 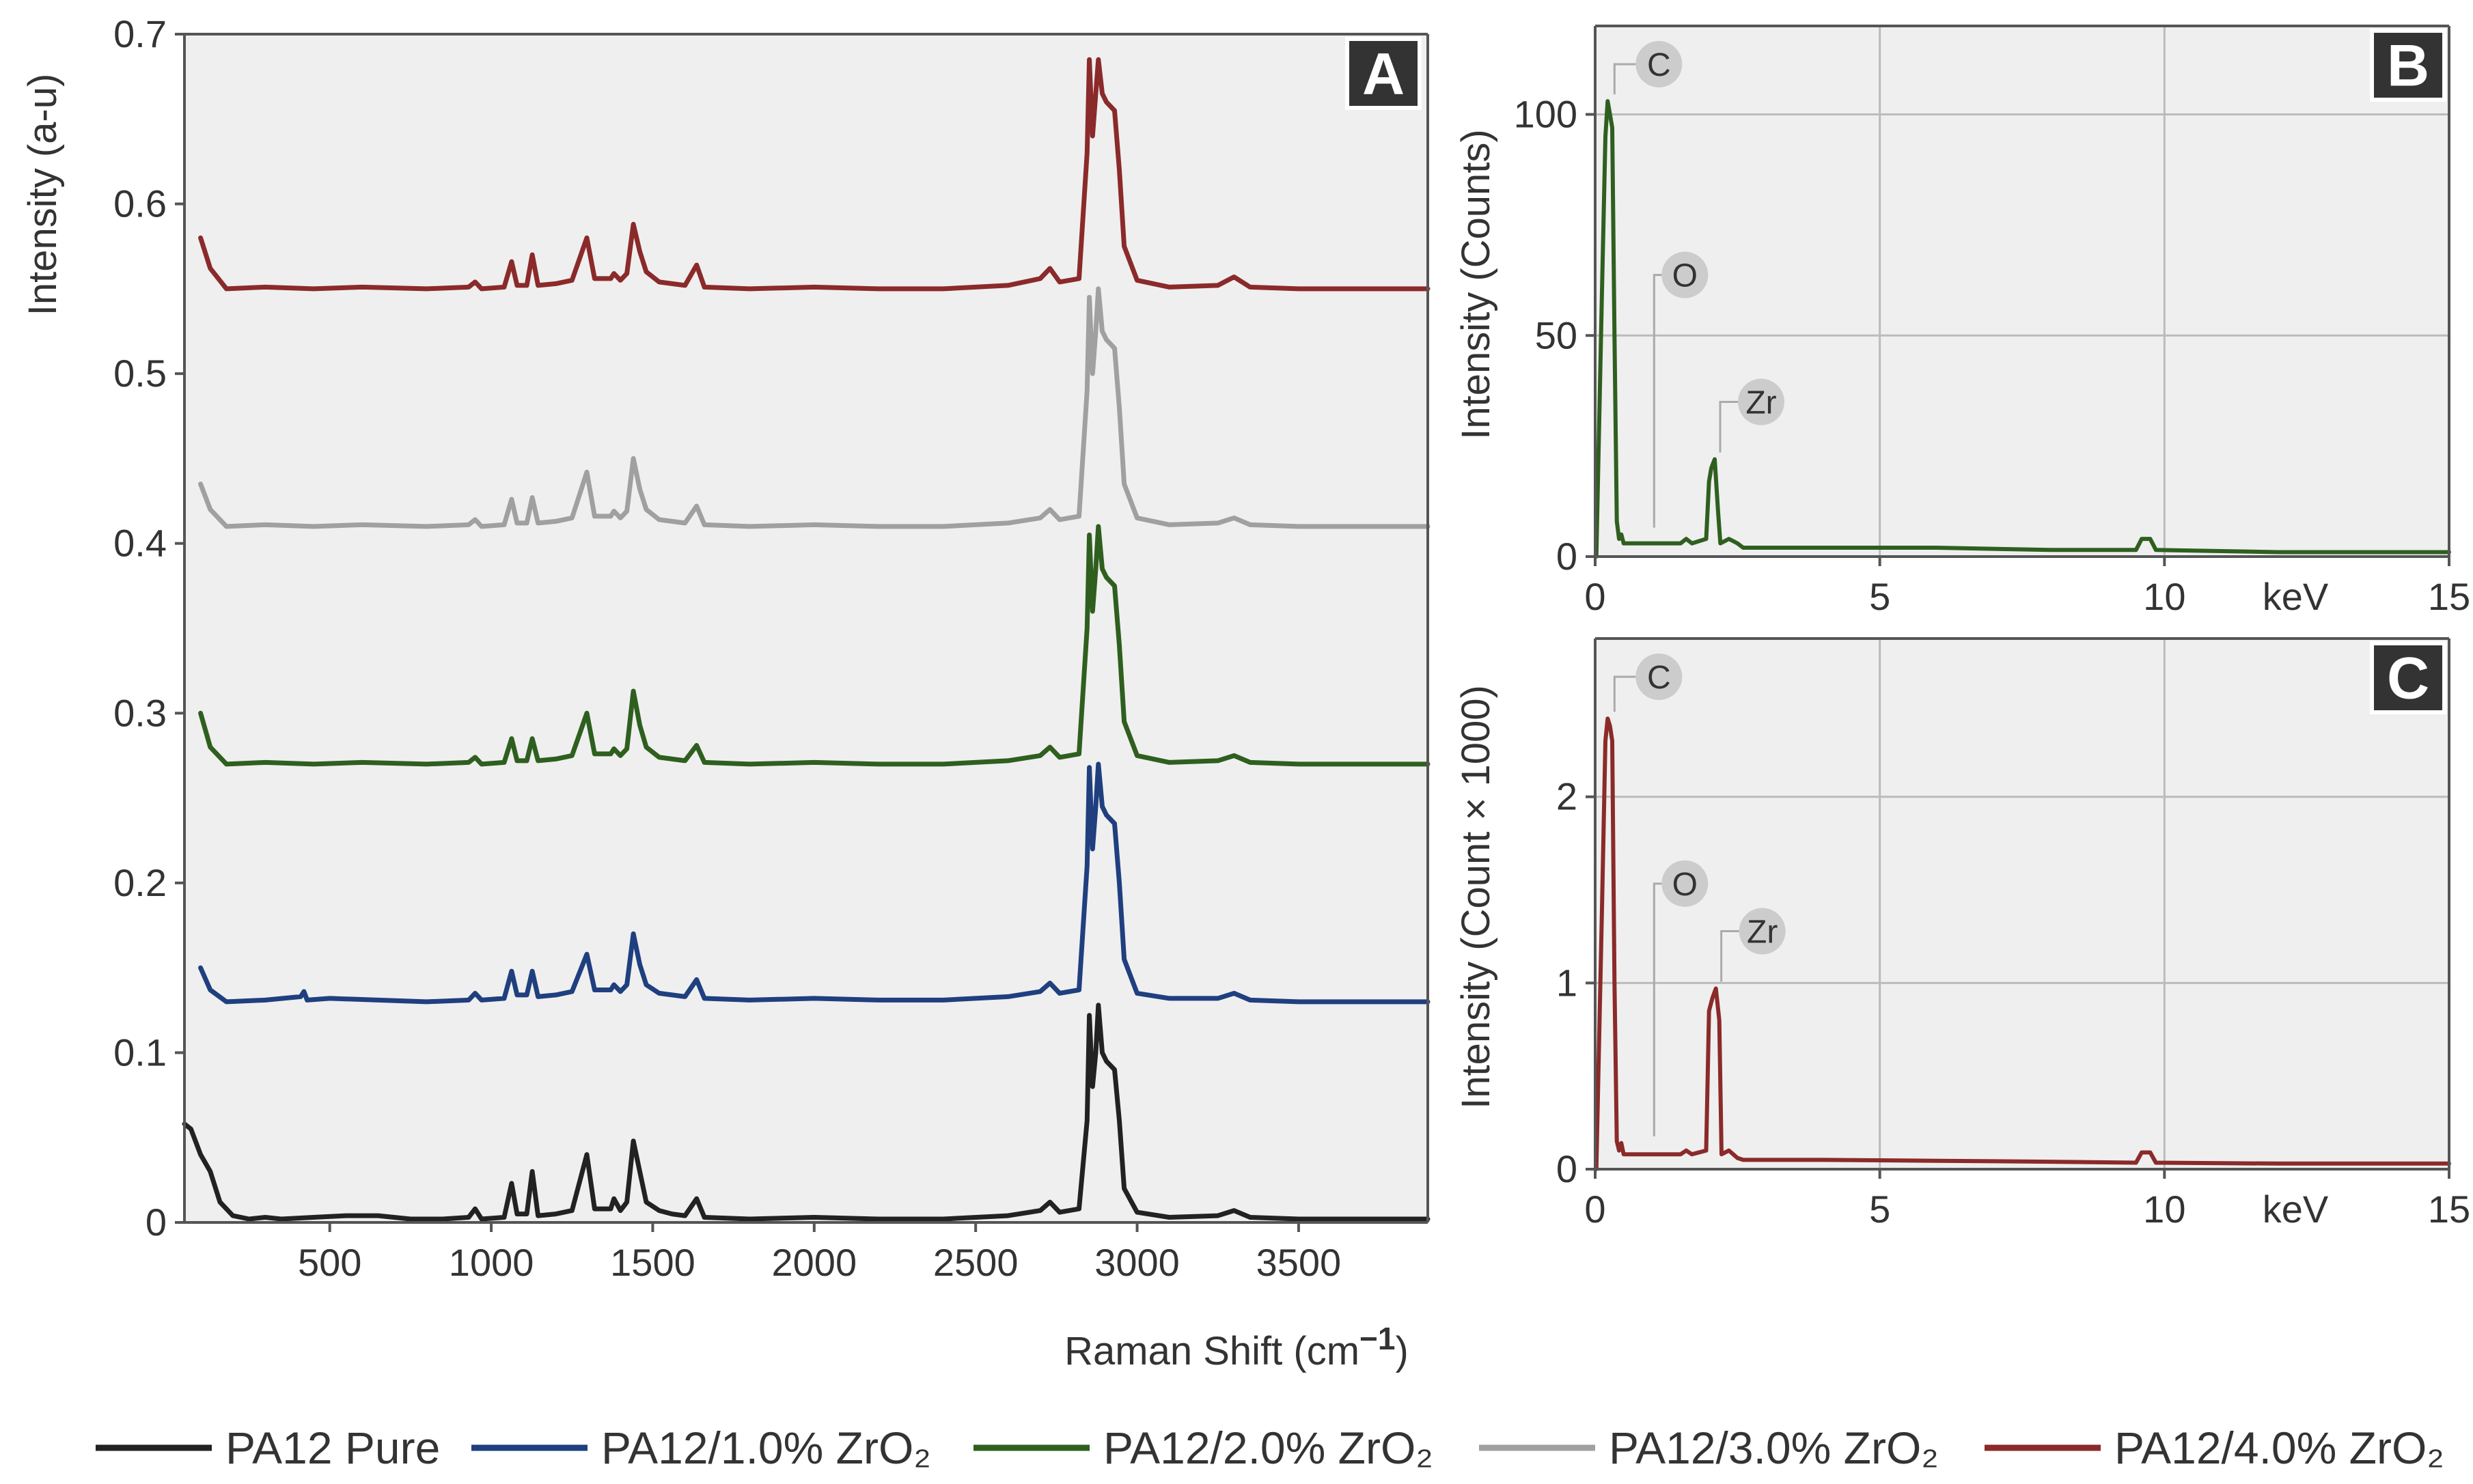 I want to click on x-axis-label-close: ), so click(x=1402, y=1351).